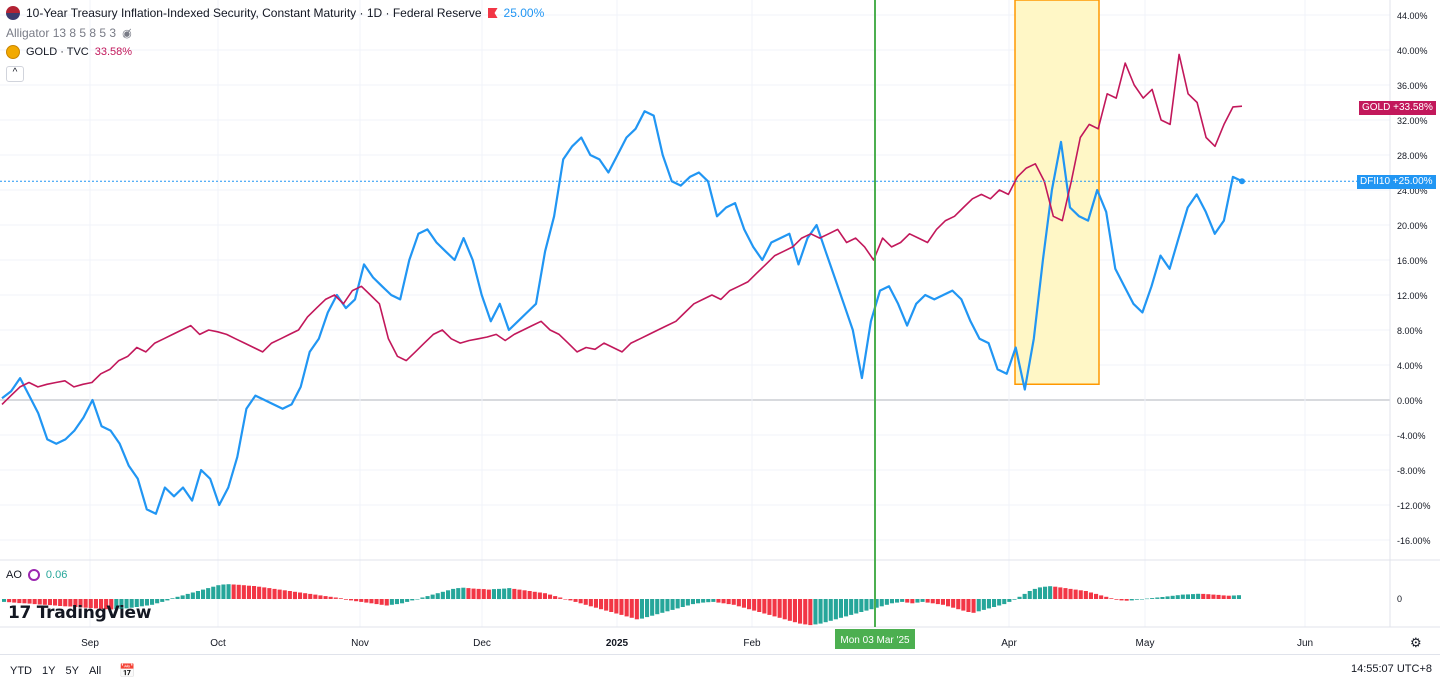  I want to click on gold-series-value: 33.58%, so click(113, 52).